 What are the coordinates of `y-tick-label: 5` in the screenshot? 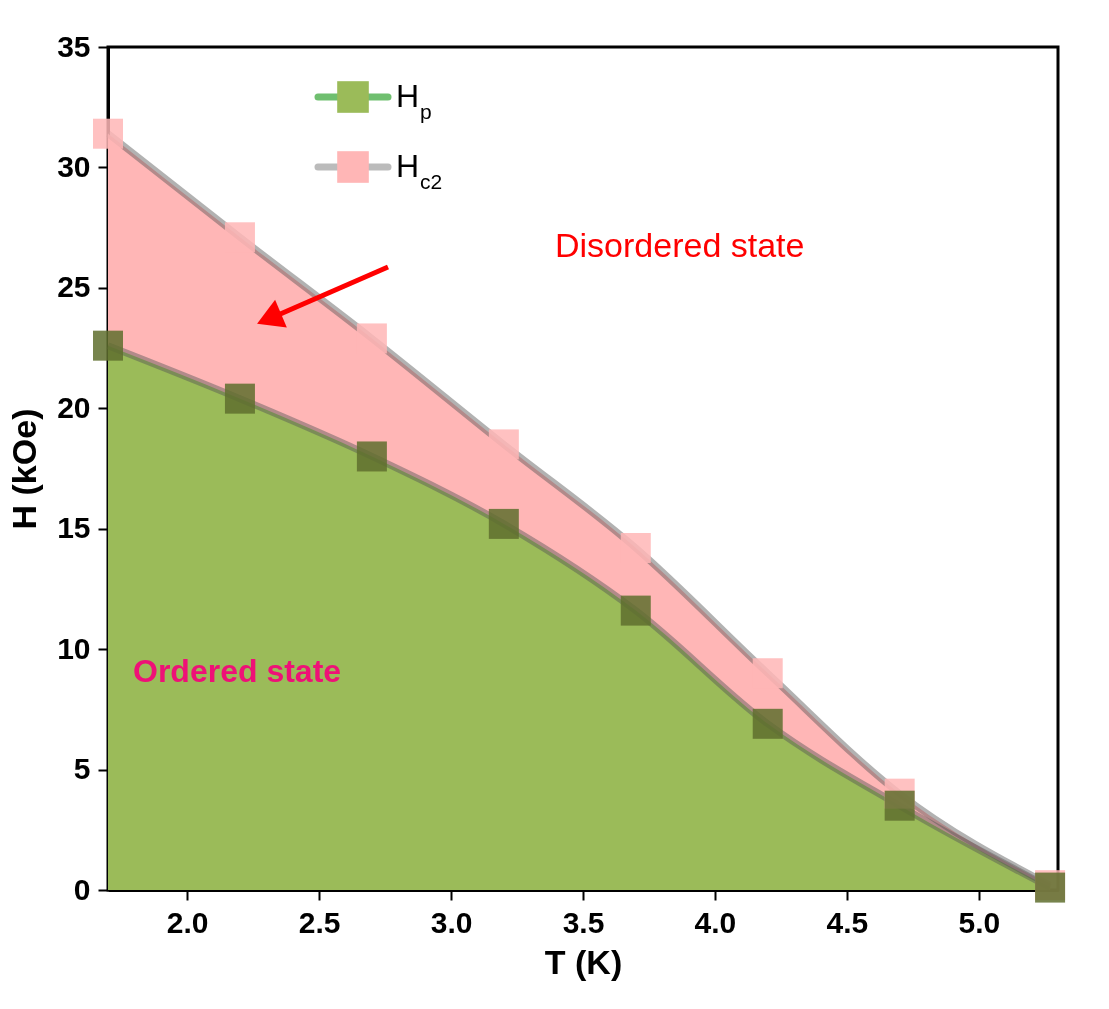 It's located at (82, 769).